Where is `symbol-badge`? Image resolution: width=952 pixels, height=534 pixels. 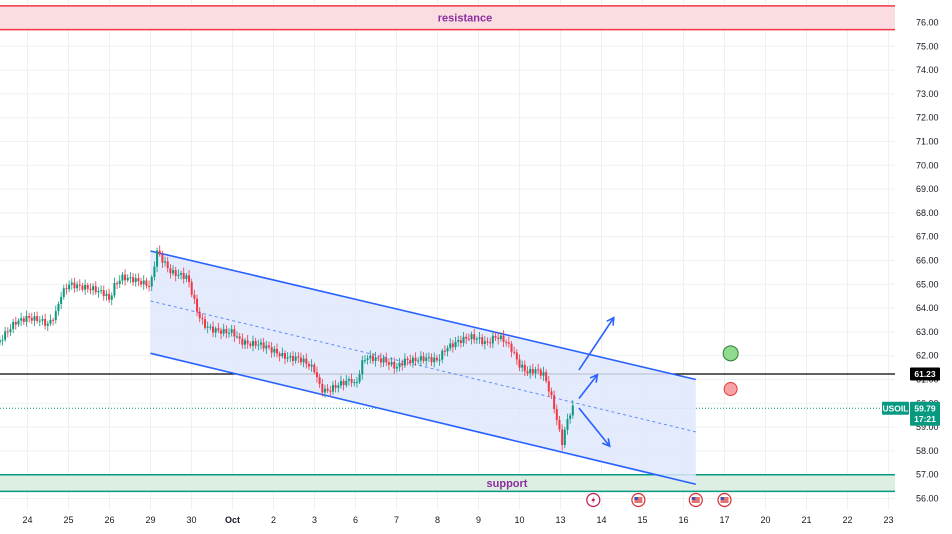 symbol-badge is located at coordinates (895, 408).